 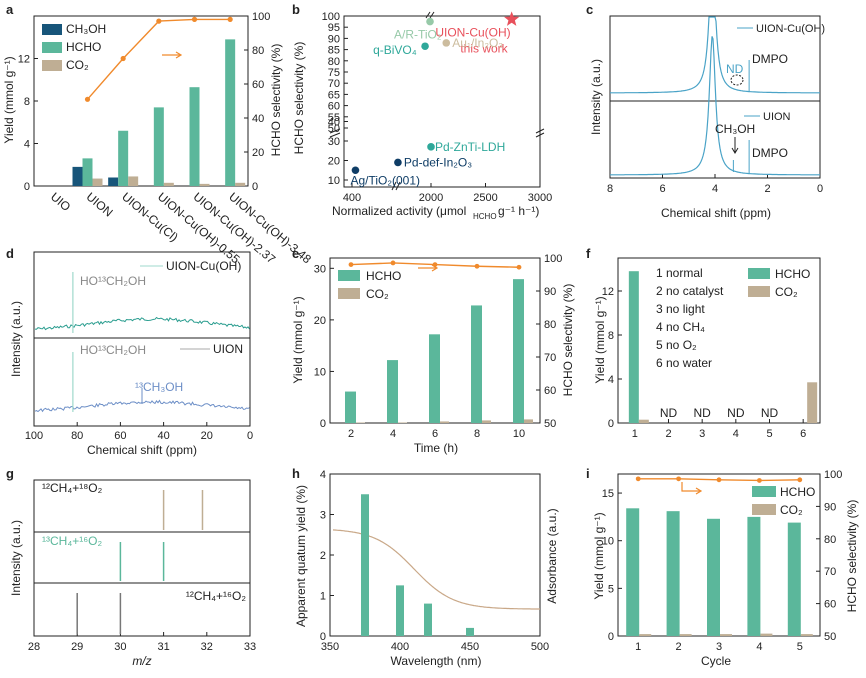 I want to click on y-tick-label: 20, so click(x=334, y=162).